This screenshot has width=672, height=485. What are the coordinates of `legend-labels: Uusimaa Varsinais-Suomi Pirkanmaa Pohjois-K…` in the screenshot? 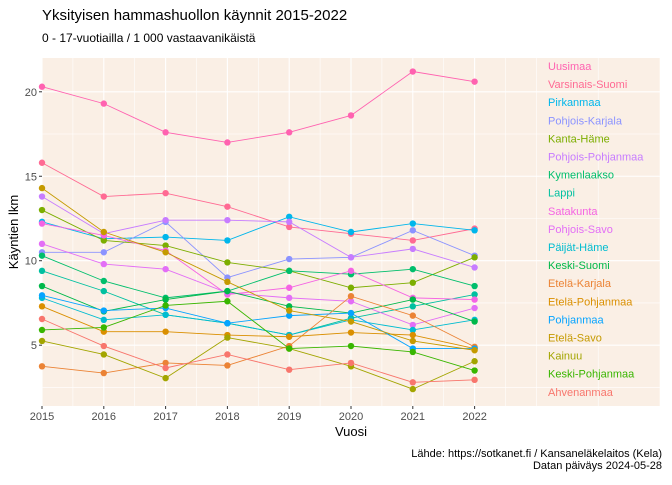 It's located at (596, 230).